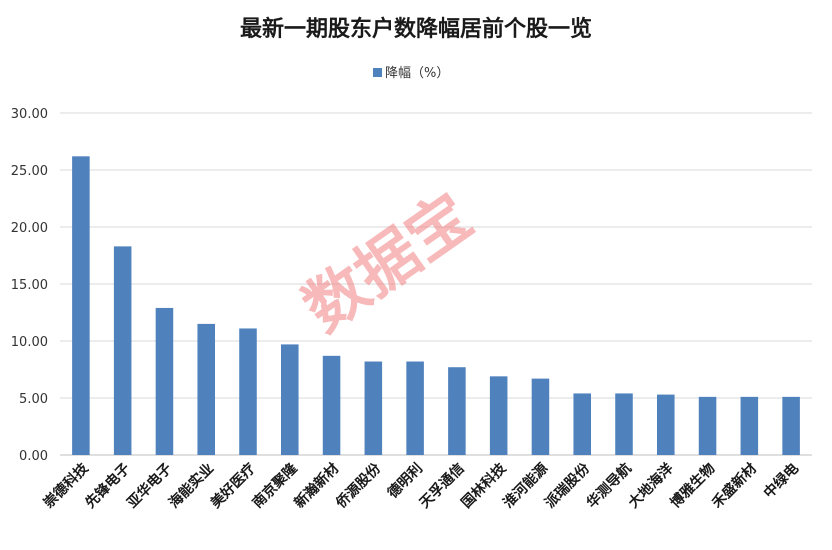 The width and height of the screenshot is (832, 550). Describe the element at coordinates (233, 486) in the screenshot. I see `x-category-label: 美好医疗` at that location.